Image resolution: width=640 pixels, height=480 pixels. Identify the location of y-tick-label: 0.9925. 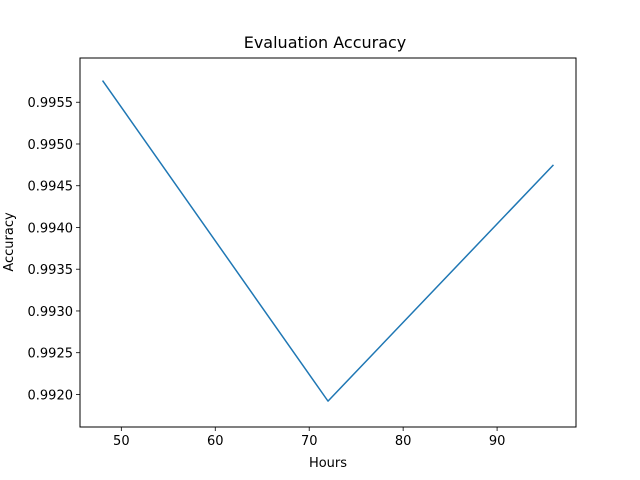
(51, 354).